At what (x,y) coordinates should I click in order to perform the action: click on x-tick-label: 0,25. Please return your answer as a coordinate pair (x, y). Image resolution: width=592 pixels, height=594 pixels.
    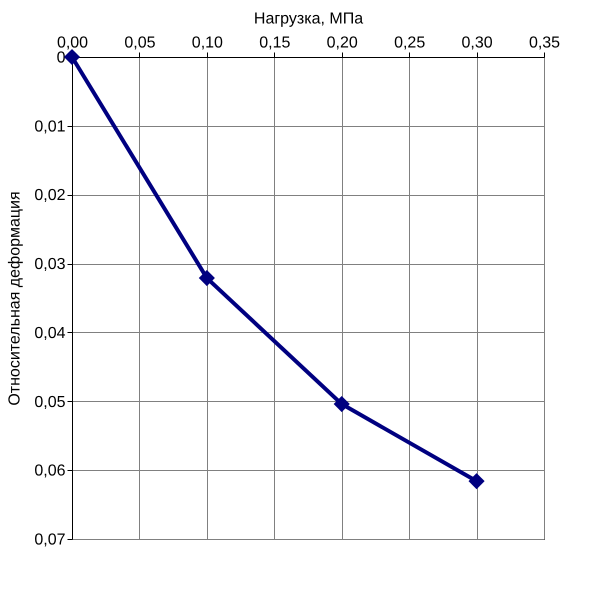
    Looking at the image, I should click on (410, 43).